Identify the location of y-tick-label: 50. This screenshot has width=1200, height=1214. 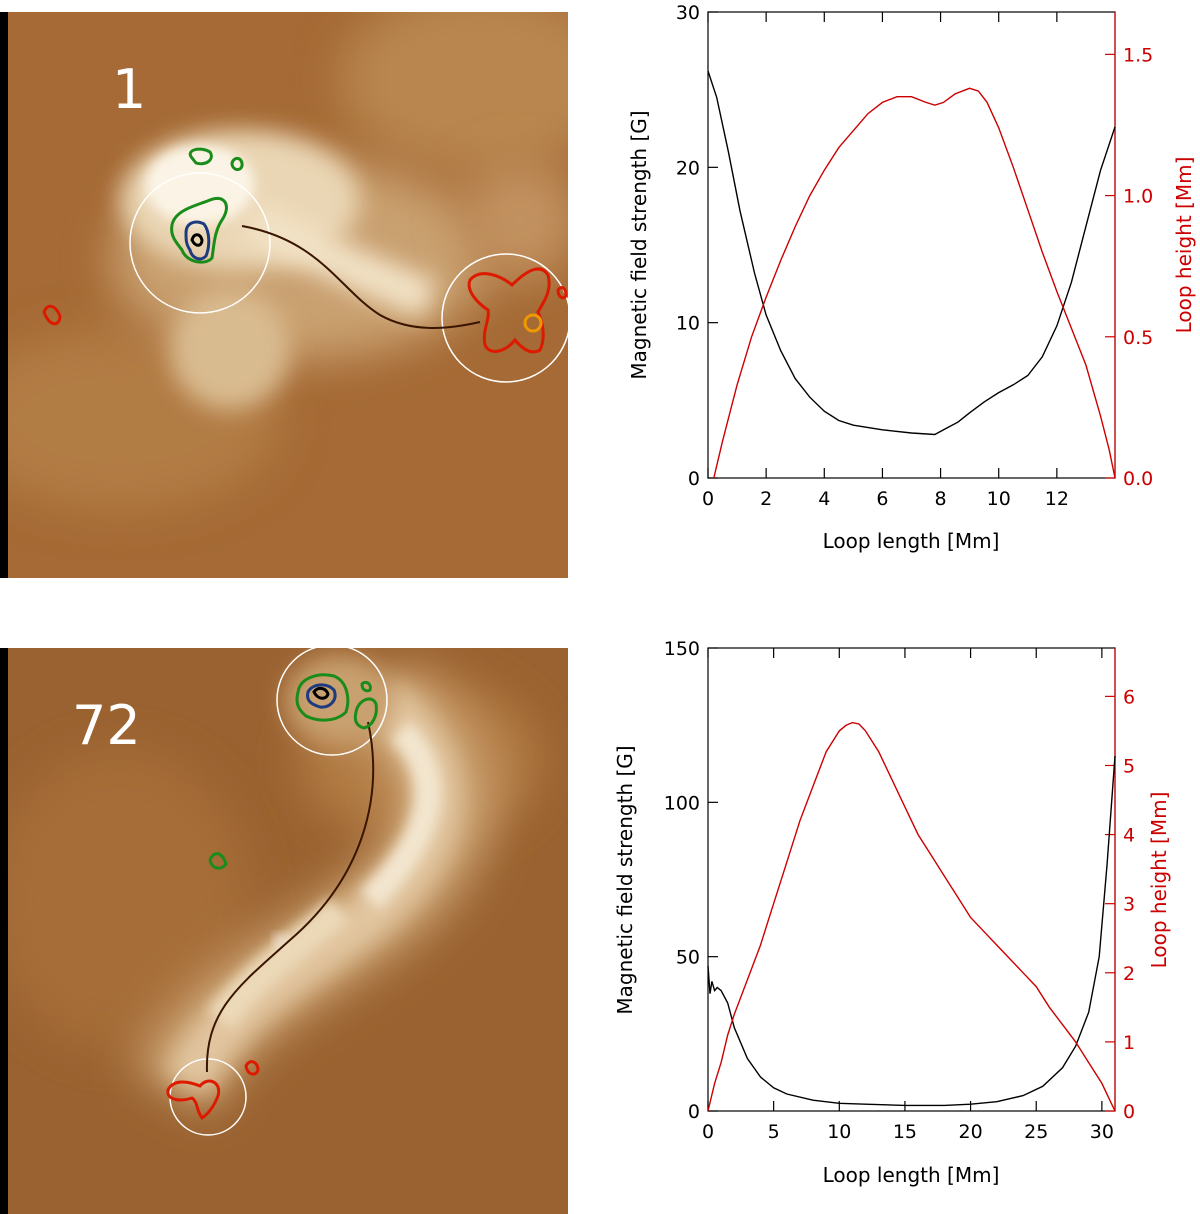
(688, 958).